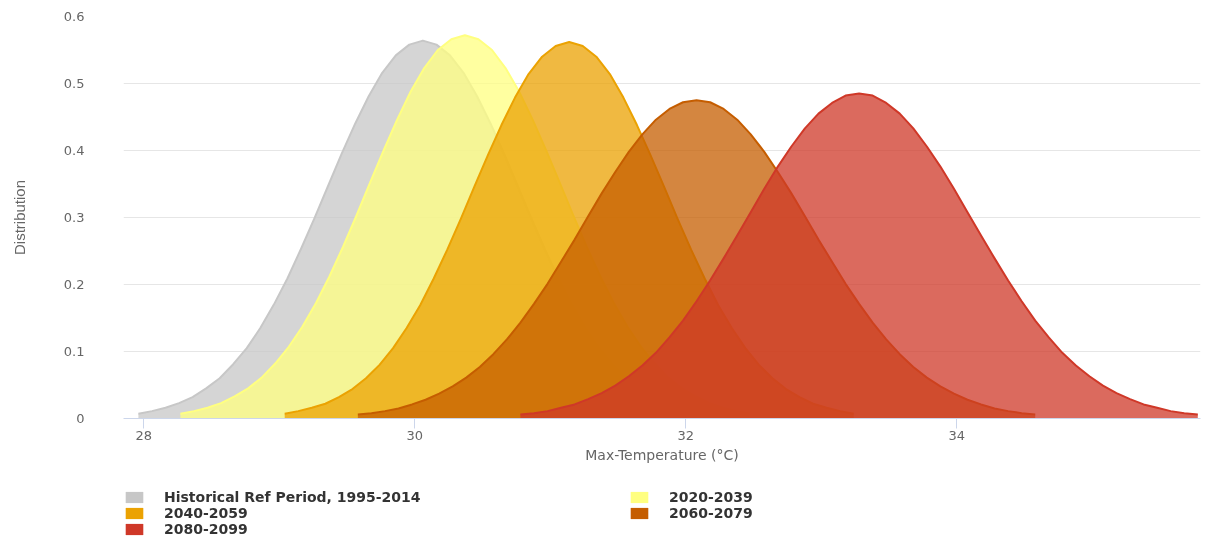 Image resolution: width=1209 pixels, height=541 pixels. Describe the element at coordinates (74, 351) in the screenshot. I see `y-tick-label: 0.1` at that location.